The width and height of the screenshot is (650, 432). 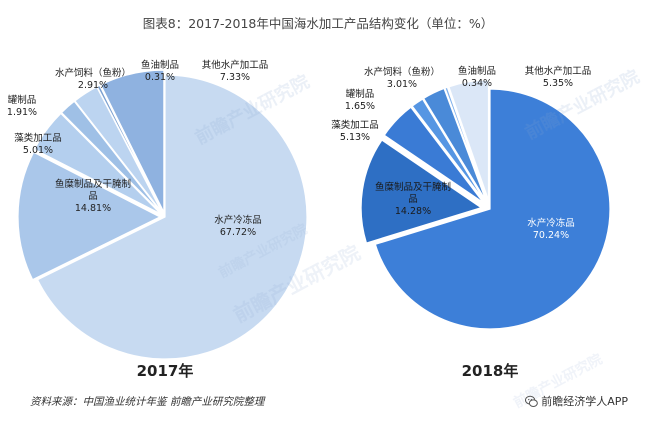 I want to click on source-note: 资料来源：中国渔业统计年鉴 前瞻产业研究院整理, so click(x=147, y=402).